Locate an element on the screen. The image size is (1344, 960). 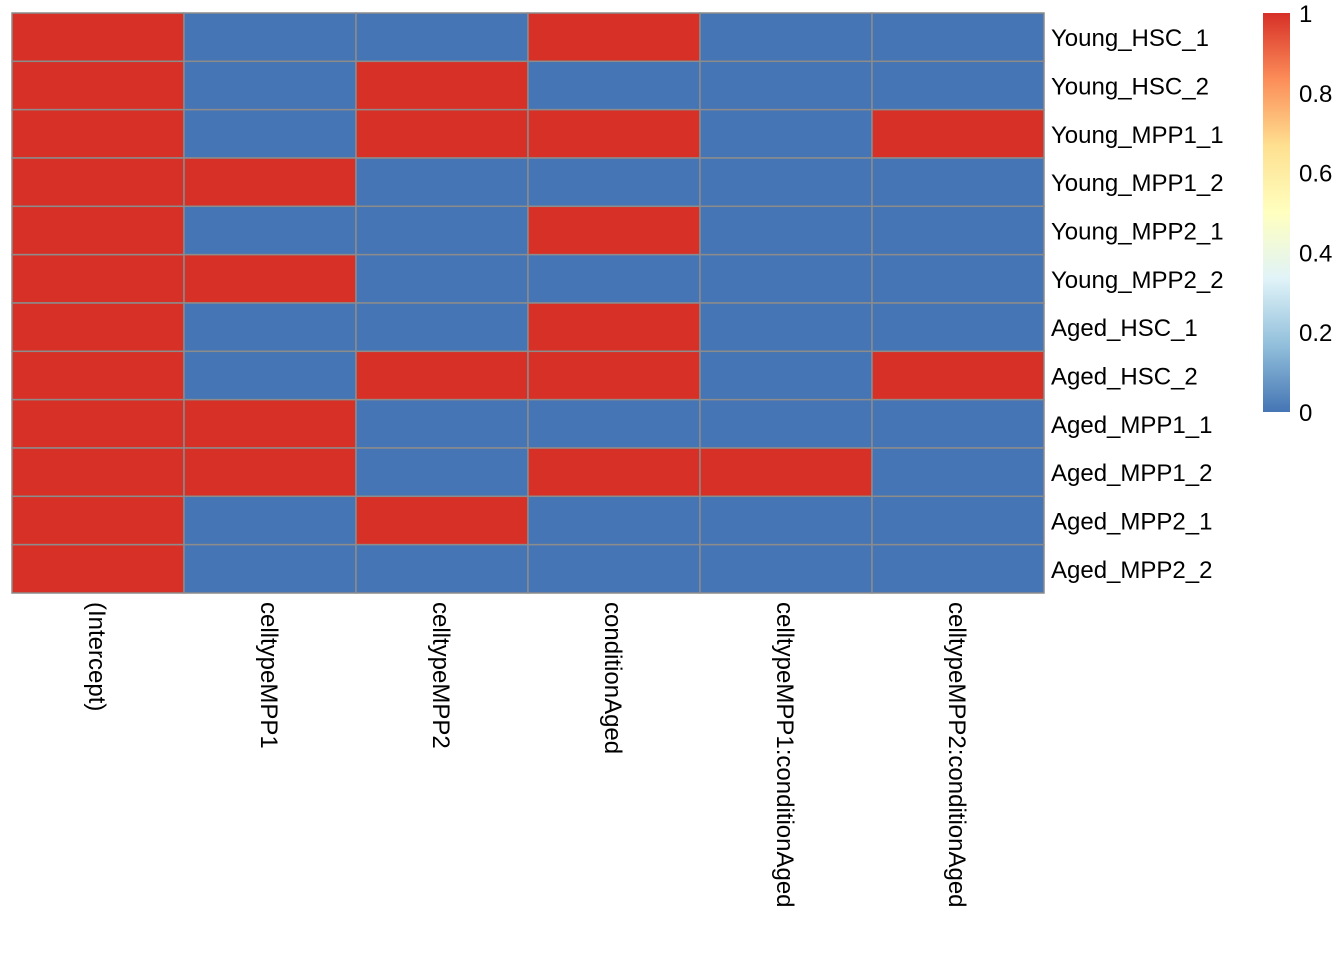
column-label: celltypeMPP2:conditionAged is located at coordinates (956, 755).